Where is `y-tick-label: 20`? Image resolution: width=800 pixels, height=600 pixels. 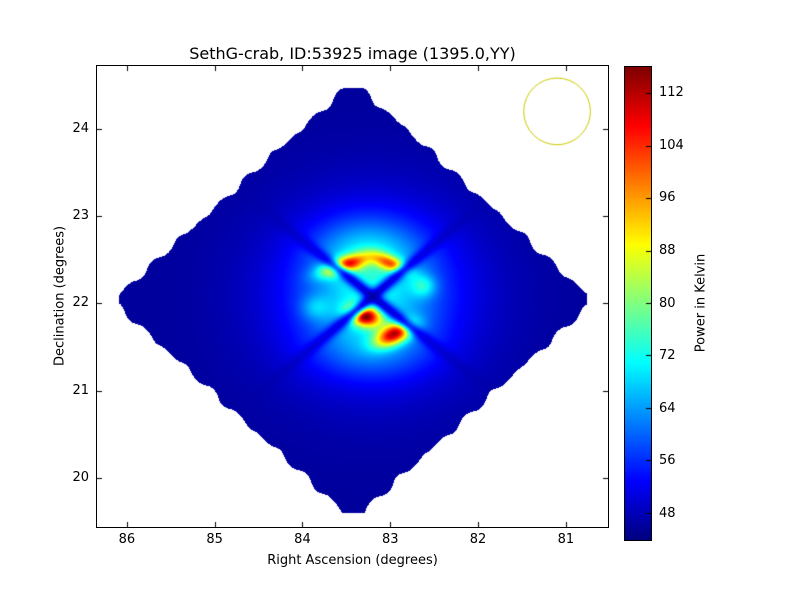 y-tick-label: 20 is located at coordinates (80, 478).